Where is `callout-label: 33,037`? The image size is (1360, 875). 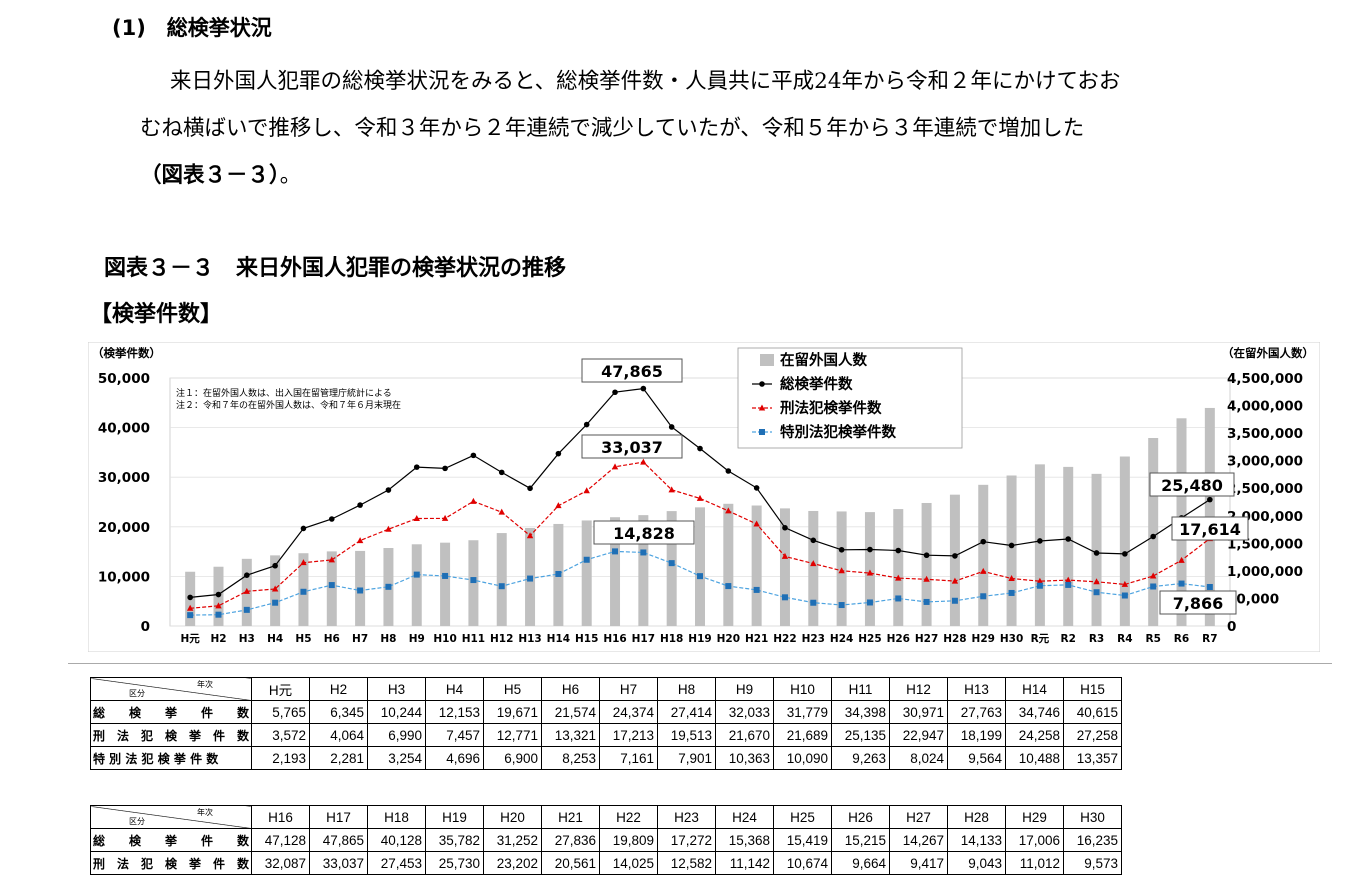
callout-label: 33,037 is located at coordinates (632, 447).